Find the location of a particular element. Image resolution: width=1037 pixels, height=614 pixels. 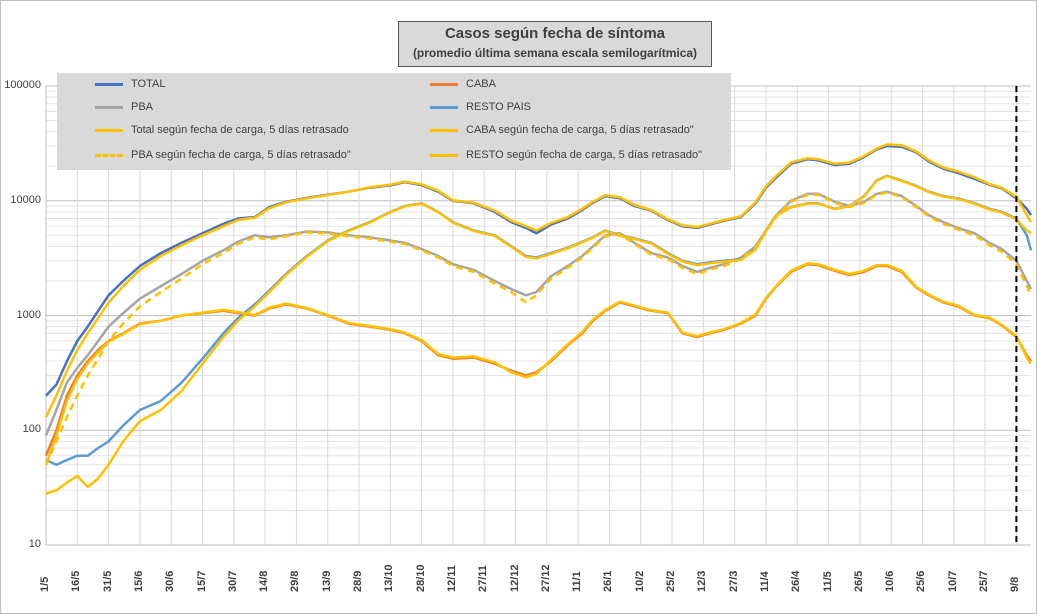

legend-item-resto: RESTO PAIS is located at coordinates (480, 107).